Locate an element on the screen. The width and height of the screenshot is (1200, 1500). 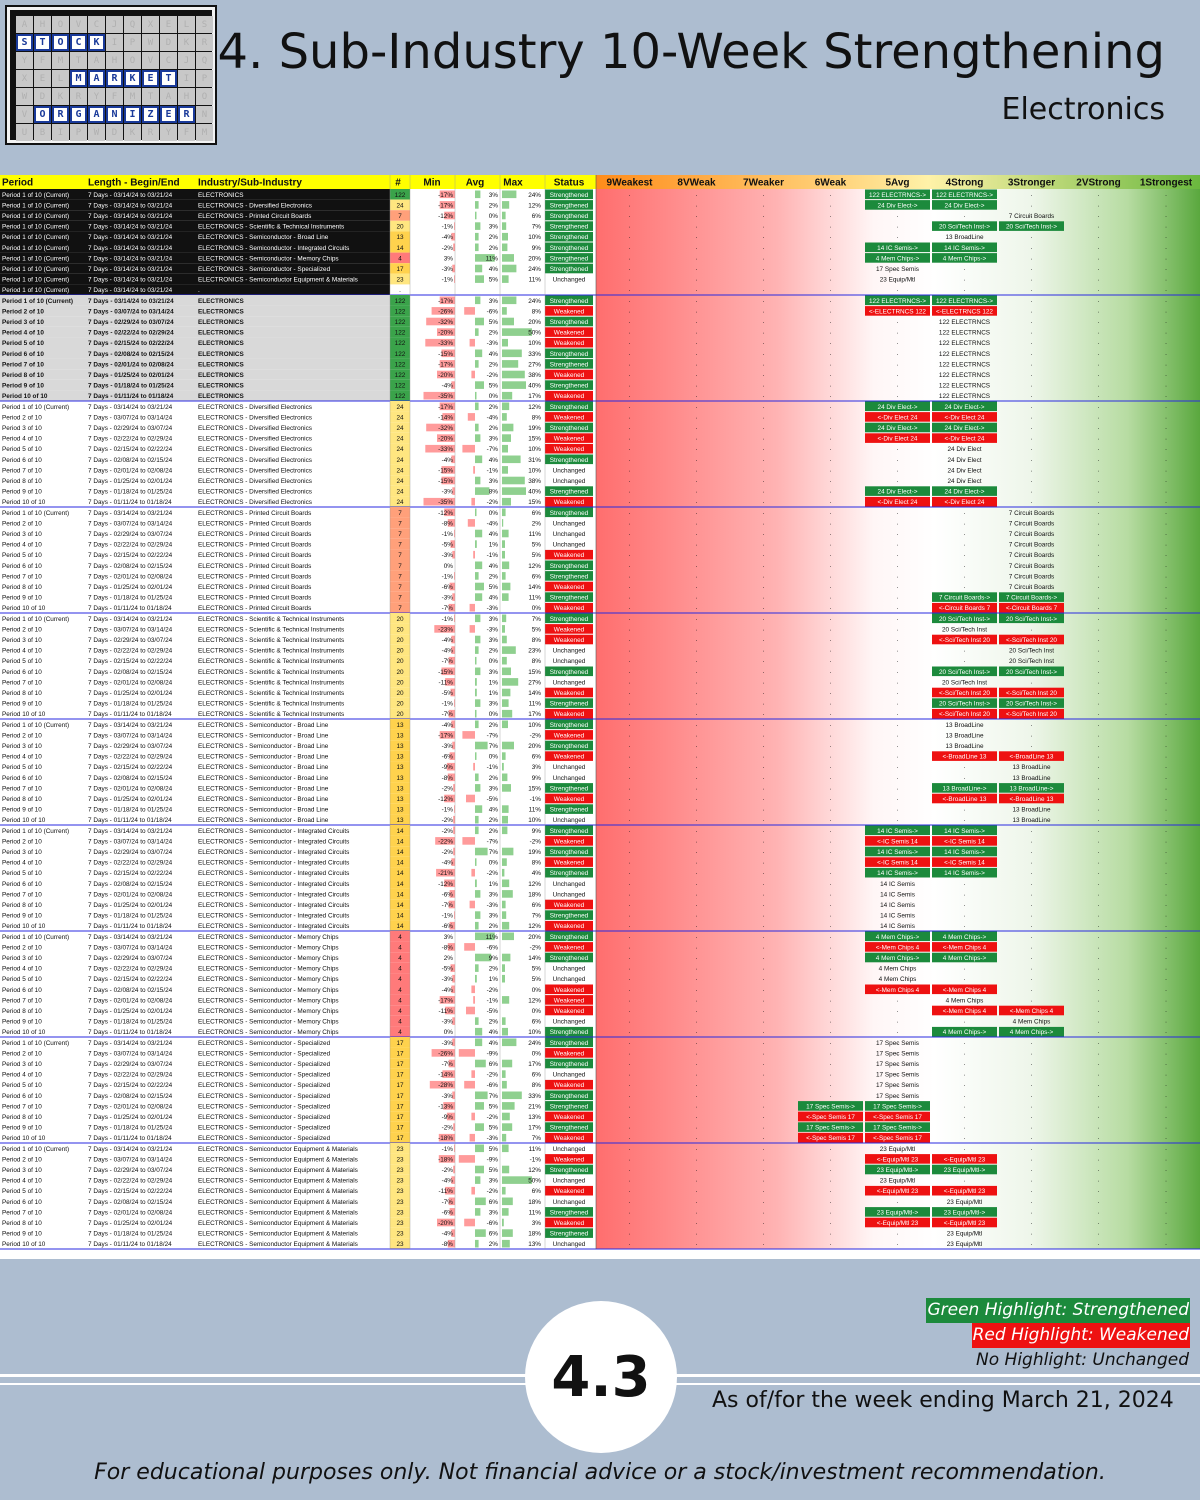
min-value: -17% is located at coordinates (445, 301).